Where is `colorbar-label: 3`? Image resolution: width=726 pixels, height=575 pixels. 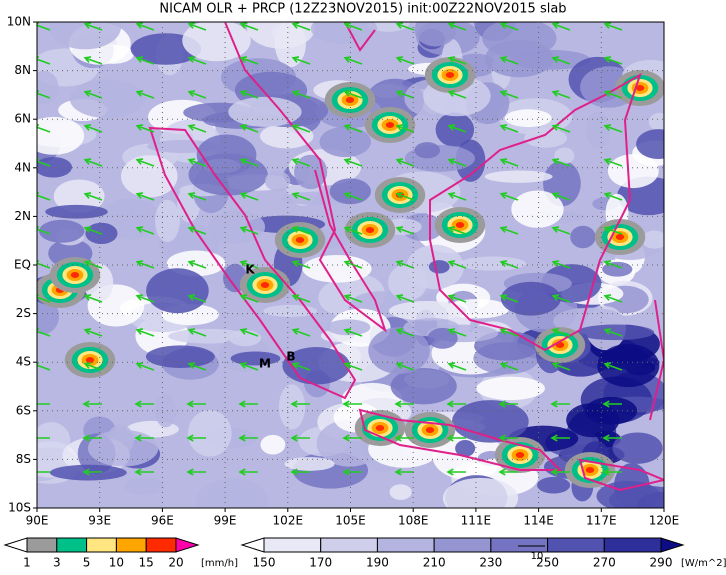
colorbar-label: 3 is located at coordinates (57, 563).